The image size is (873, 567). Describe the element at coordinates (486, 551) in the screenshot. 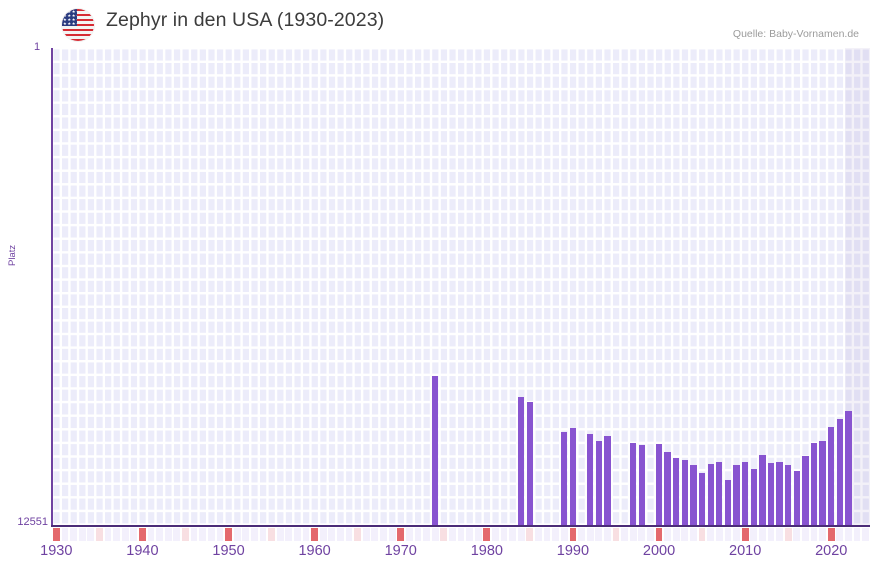

I see `x-tick-label: 1980` at that location.